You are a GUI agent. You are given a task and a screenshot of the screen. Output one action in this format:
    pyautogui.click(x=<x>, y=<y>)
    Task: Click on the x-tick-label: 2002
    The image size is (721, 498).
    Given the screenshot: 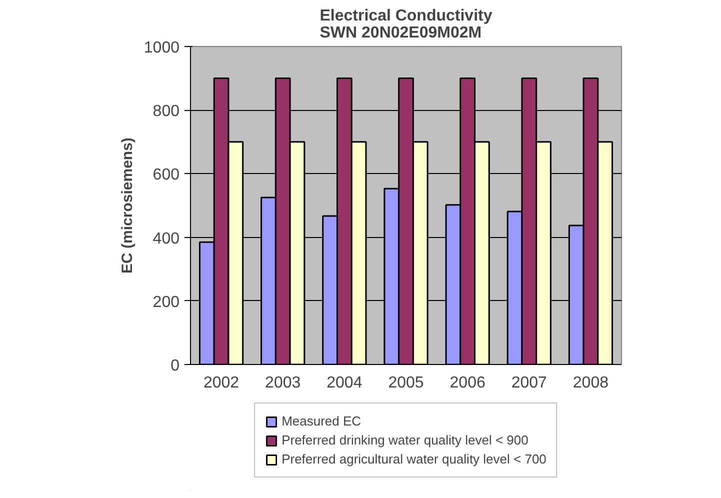 What is the action you would take?
    pyautogui.click(x=221, y=383)
    